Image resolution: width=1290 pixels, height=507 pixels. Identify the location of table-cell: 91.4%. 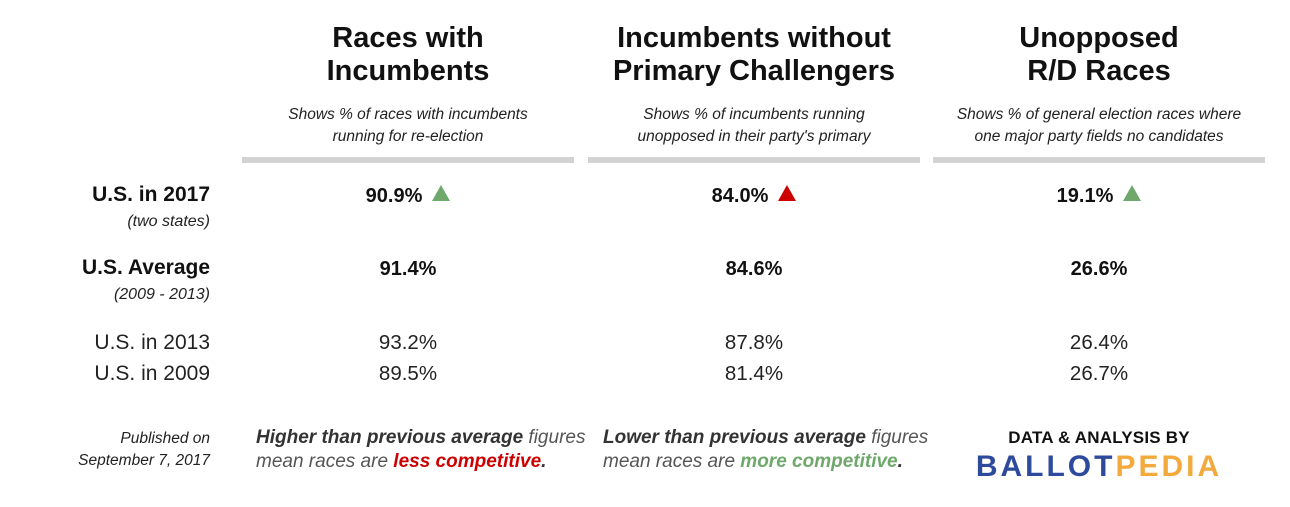
(408, 269).